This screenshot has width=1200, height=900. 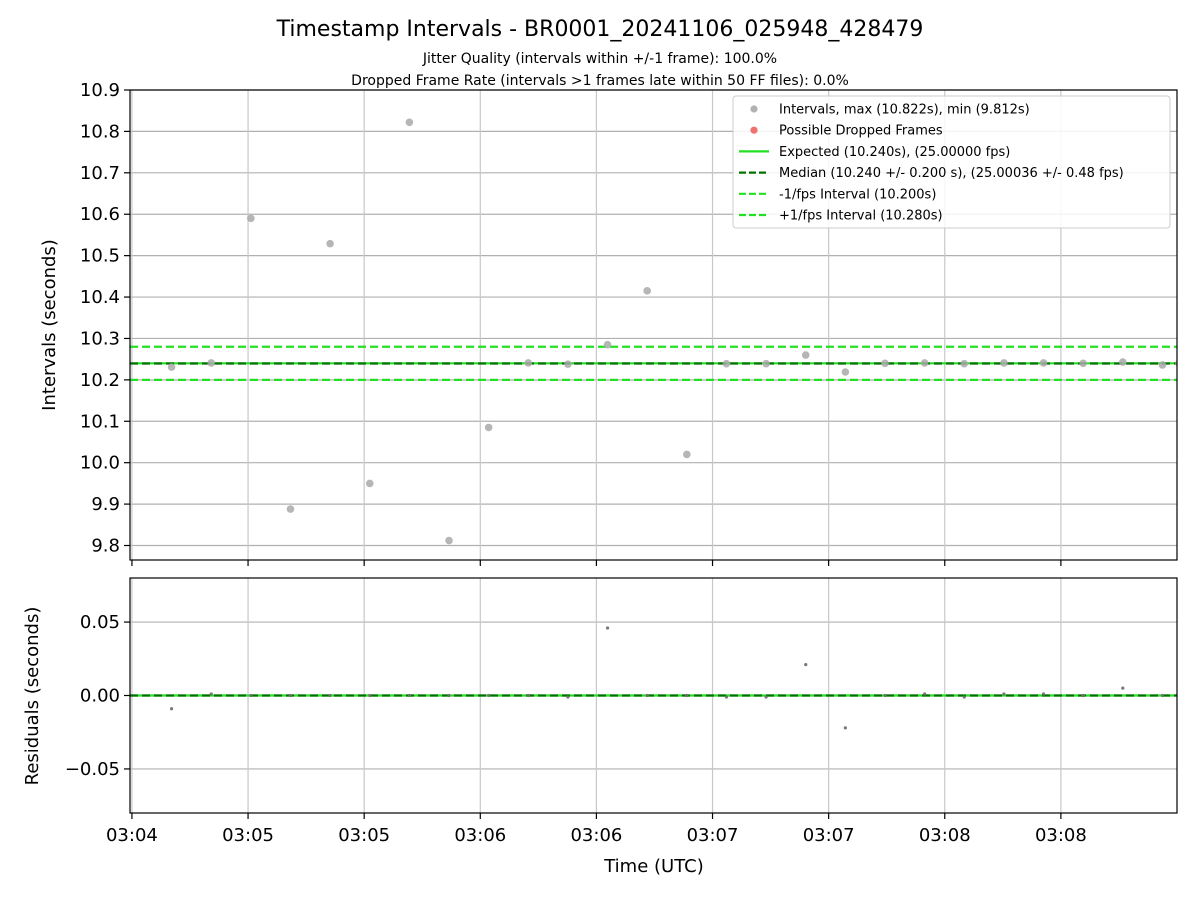 What do you see at coordinates (100, 173) in the screenshot?
I see `top-ytick-label: 10.7` at bounding box center [100, 173].